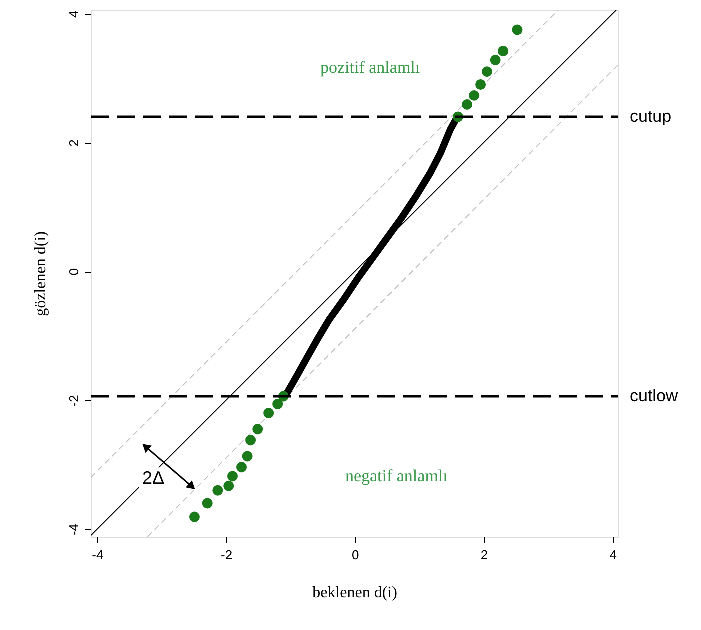 This screenshot has height=630, width=701. I want to click on x-tick-label: 2, so click(484, 555).